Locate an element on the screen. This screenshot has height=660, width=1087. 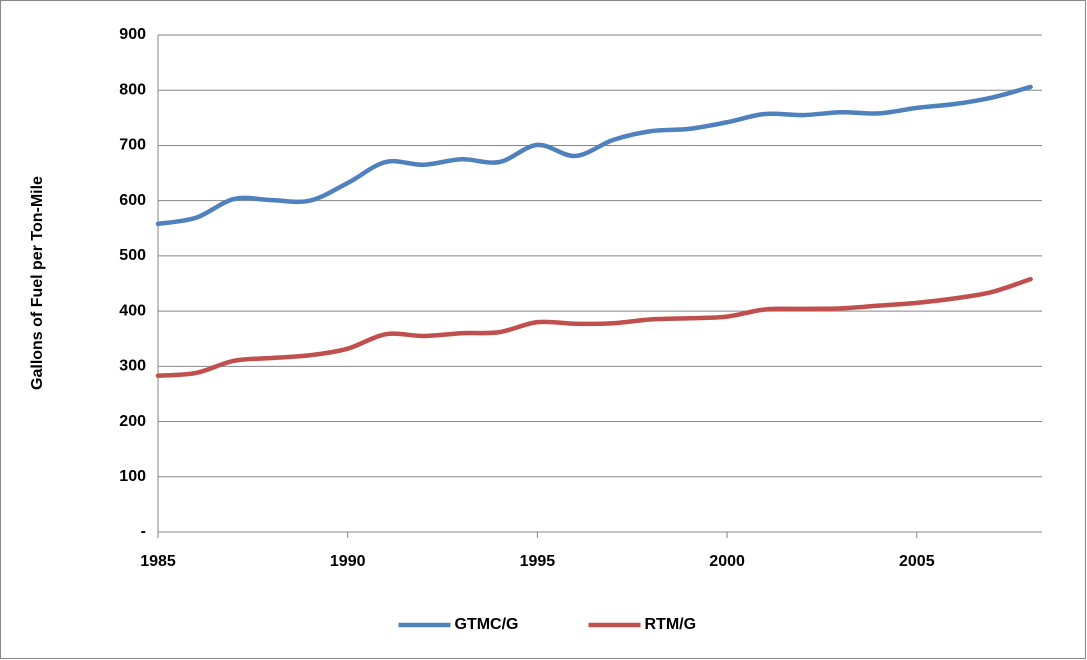
series-line is located at coordinates (594, 327).